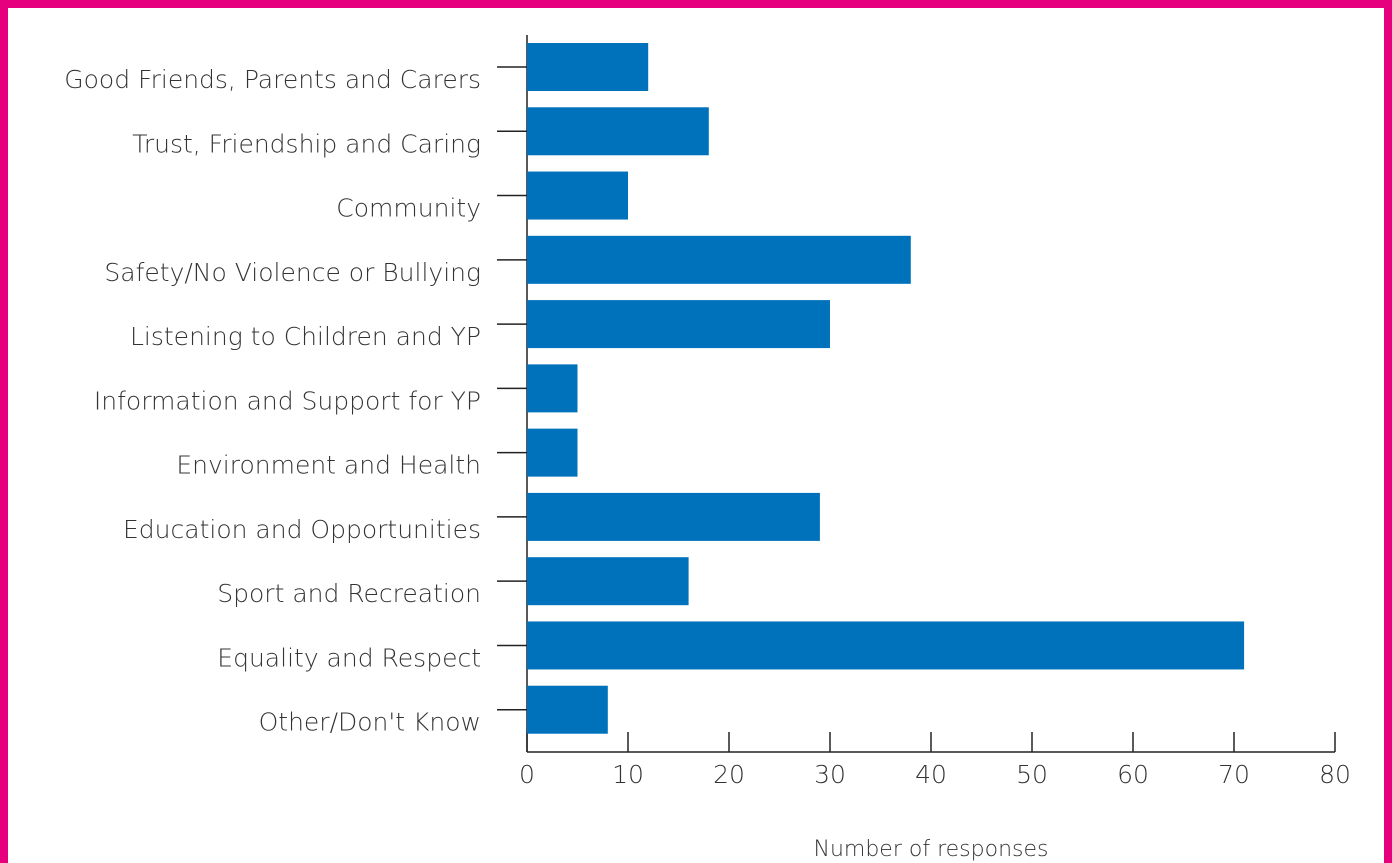 The image size is (1392, 863). Describe the element at coordinates (628, 774) in the screenshot. I see `x-tick-label: 10` at that location.